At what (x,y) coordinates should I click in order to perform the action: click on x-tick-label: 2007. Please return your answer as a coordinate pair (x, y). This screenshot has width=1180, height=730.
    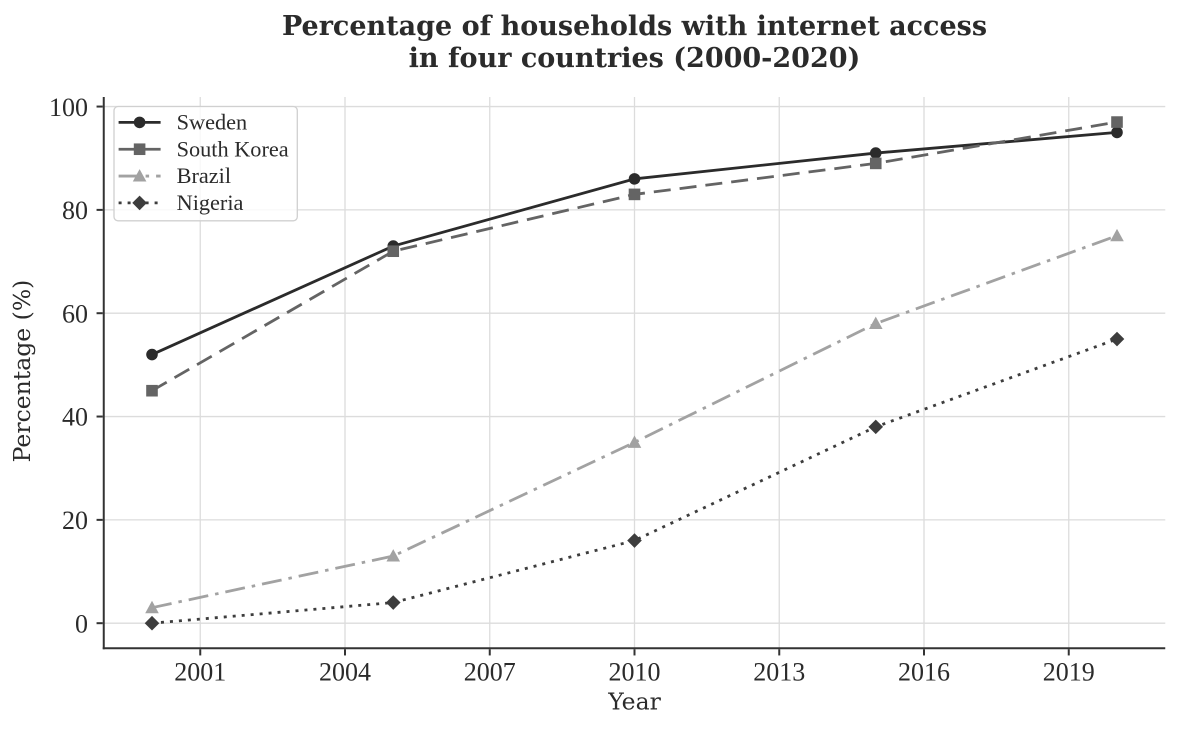
    Looking at the image, I should click on (490, 671).